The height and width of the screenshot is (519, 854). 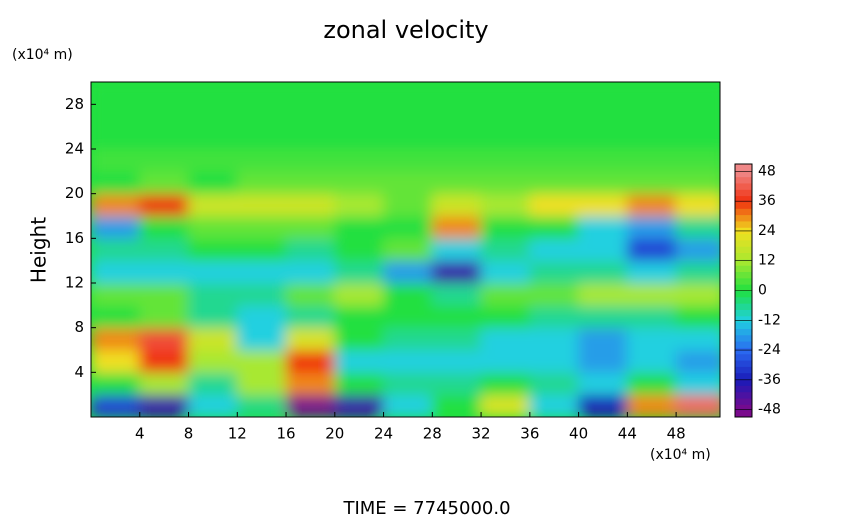 I want to click on y-tick-label: 16, so click(x=74, y=238).